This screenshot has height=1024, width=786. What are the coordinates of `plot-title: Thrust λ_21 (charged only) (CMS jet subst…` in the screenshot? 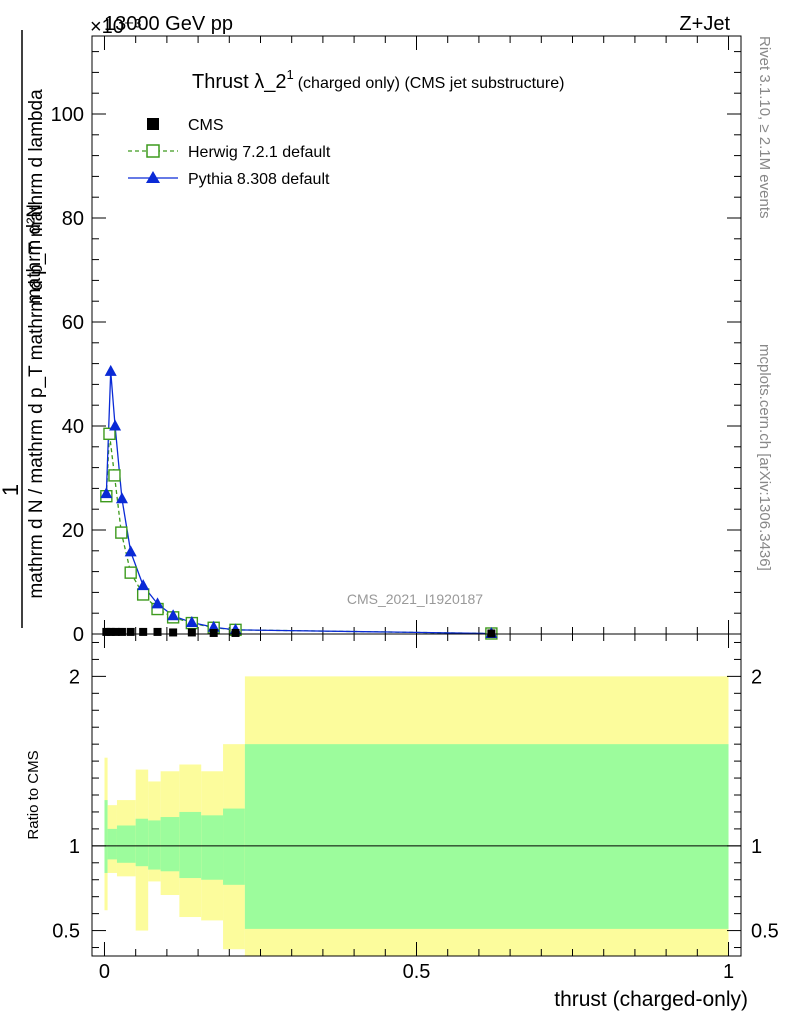 It's located at (378, 80).